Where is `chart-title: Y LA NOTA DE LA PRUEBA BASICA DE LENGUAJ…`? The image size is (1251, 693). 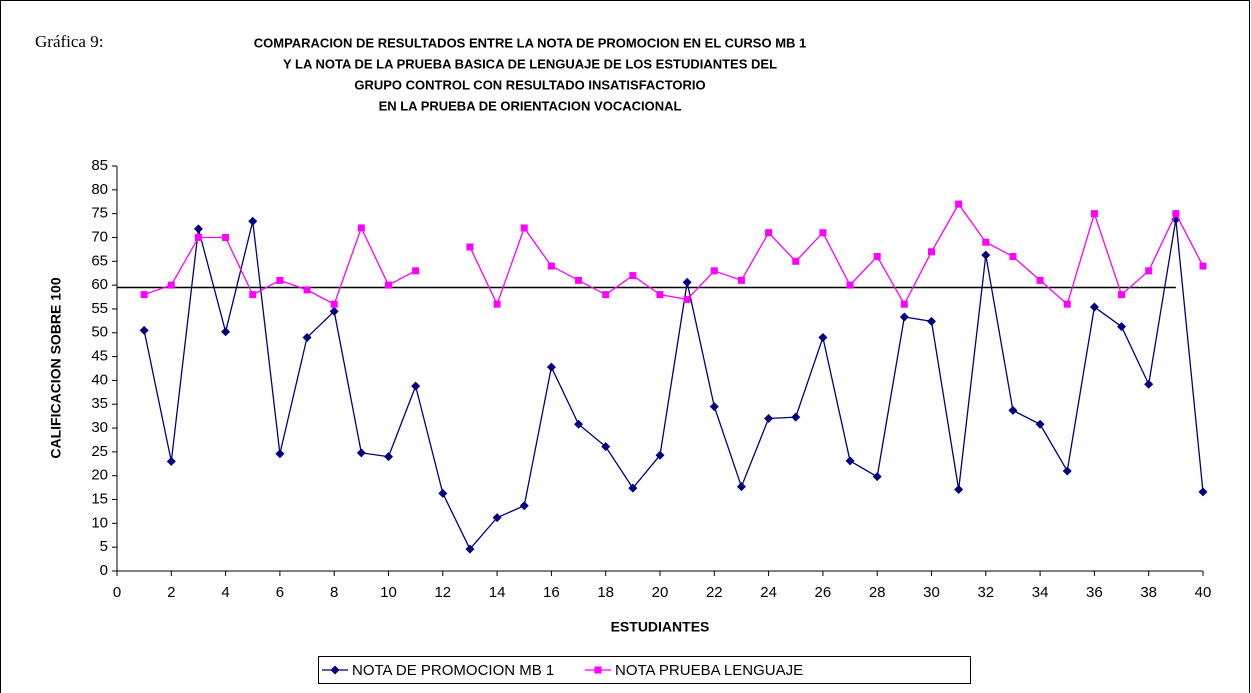
chart-title: Y LA NOTA DE LA PRUEBA BASICA DE LENGUAJ… is located at coordinates (530, 63).